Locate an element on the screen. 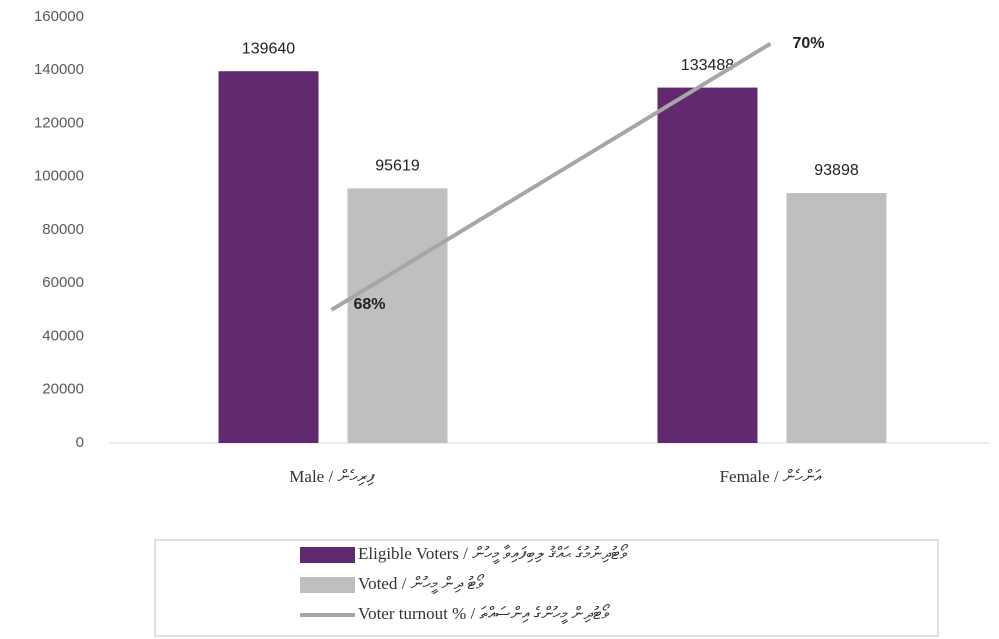  data-label: 93898 is located at coordinates (836, 170).